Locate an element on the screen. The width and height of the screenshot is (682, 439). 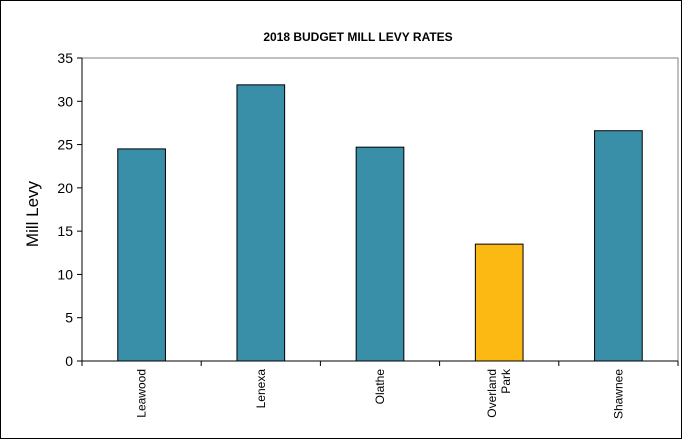
bar-overland-park is located at coordinates (499, 302).